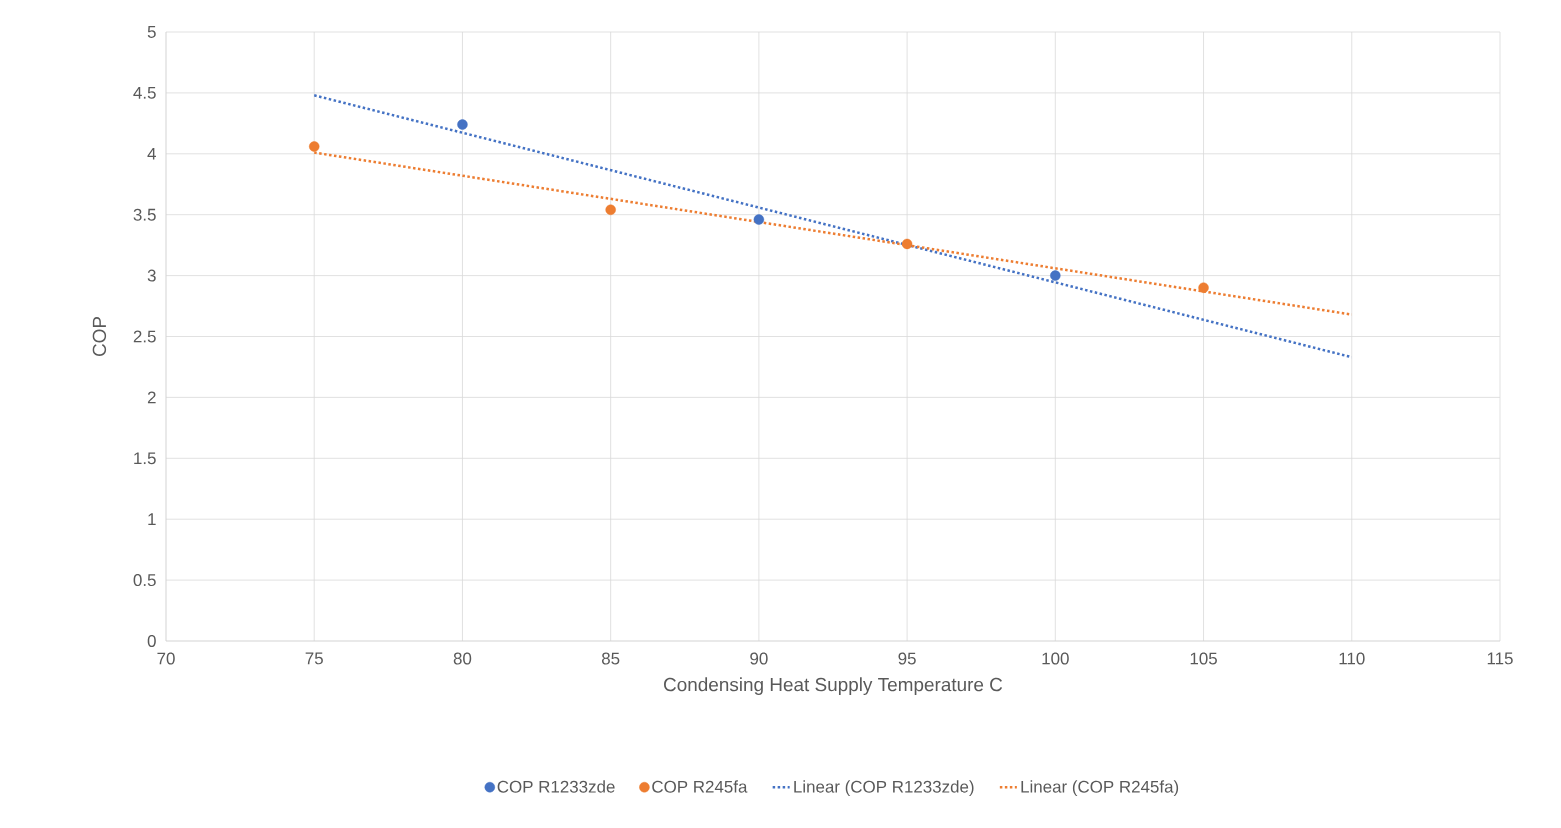 This screenshot has height=828, width=1561. What do you see at coordinates (144, 214) in the screenshot?
I see `y-tick-label: 3.5` at bounding box center [144, 214].